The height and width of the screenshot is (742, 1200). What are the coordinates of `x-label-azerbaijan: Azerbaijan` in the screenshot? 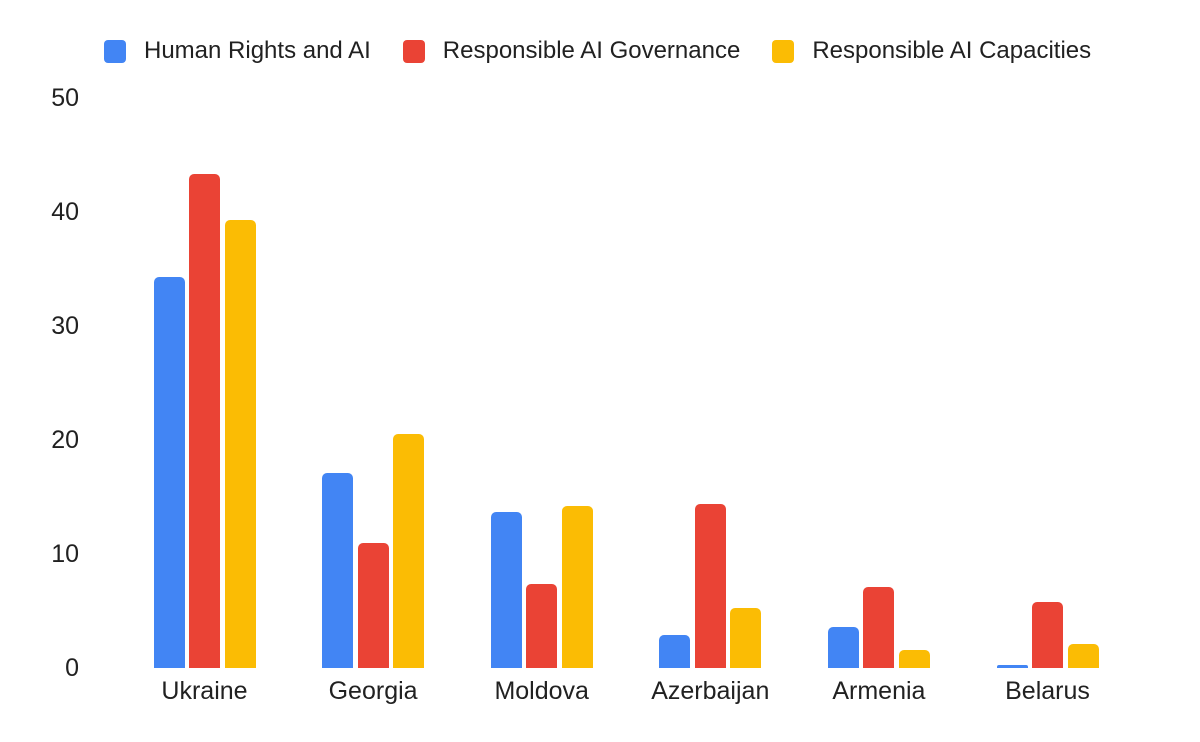 It's located at (710, 691).